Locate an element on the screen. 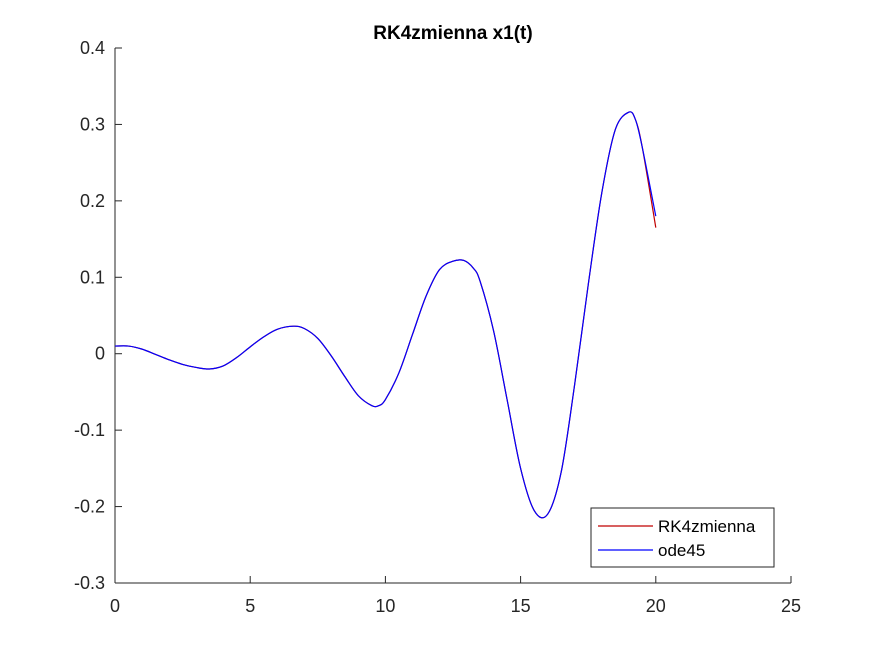 Image resolution: width=875 pixels, height=656 pixels. legend-box is located at coordinates (682, 537).